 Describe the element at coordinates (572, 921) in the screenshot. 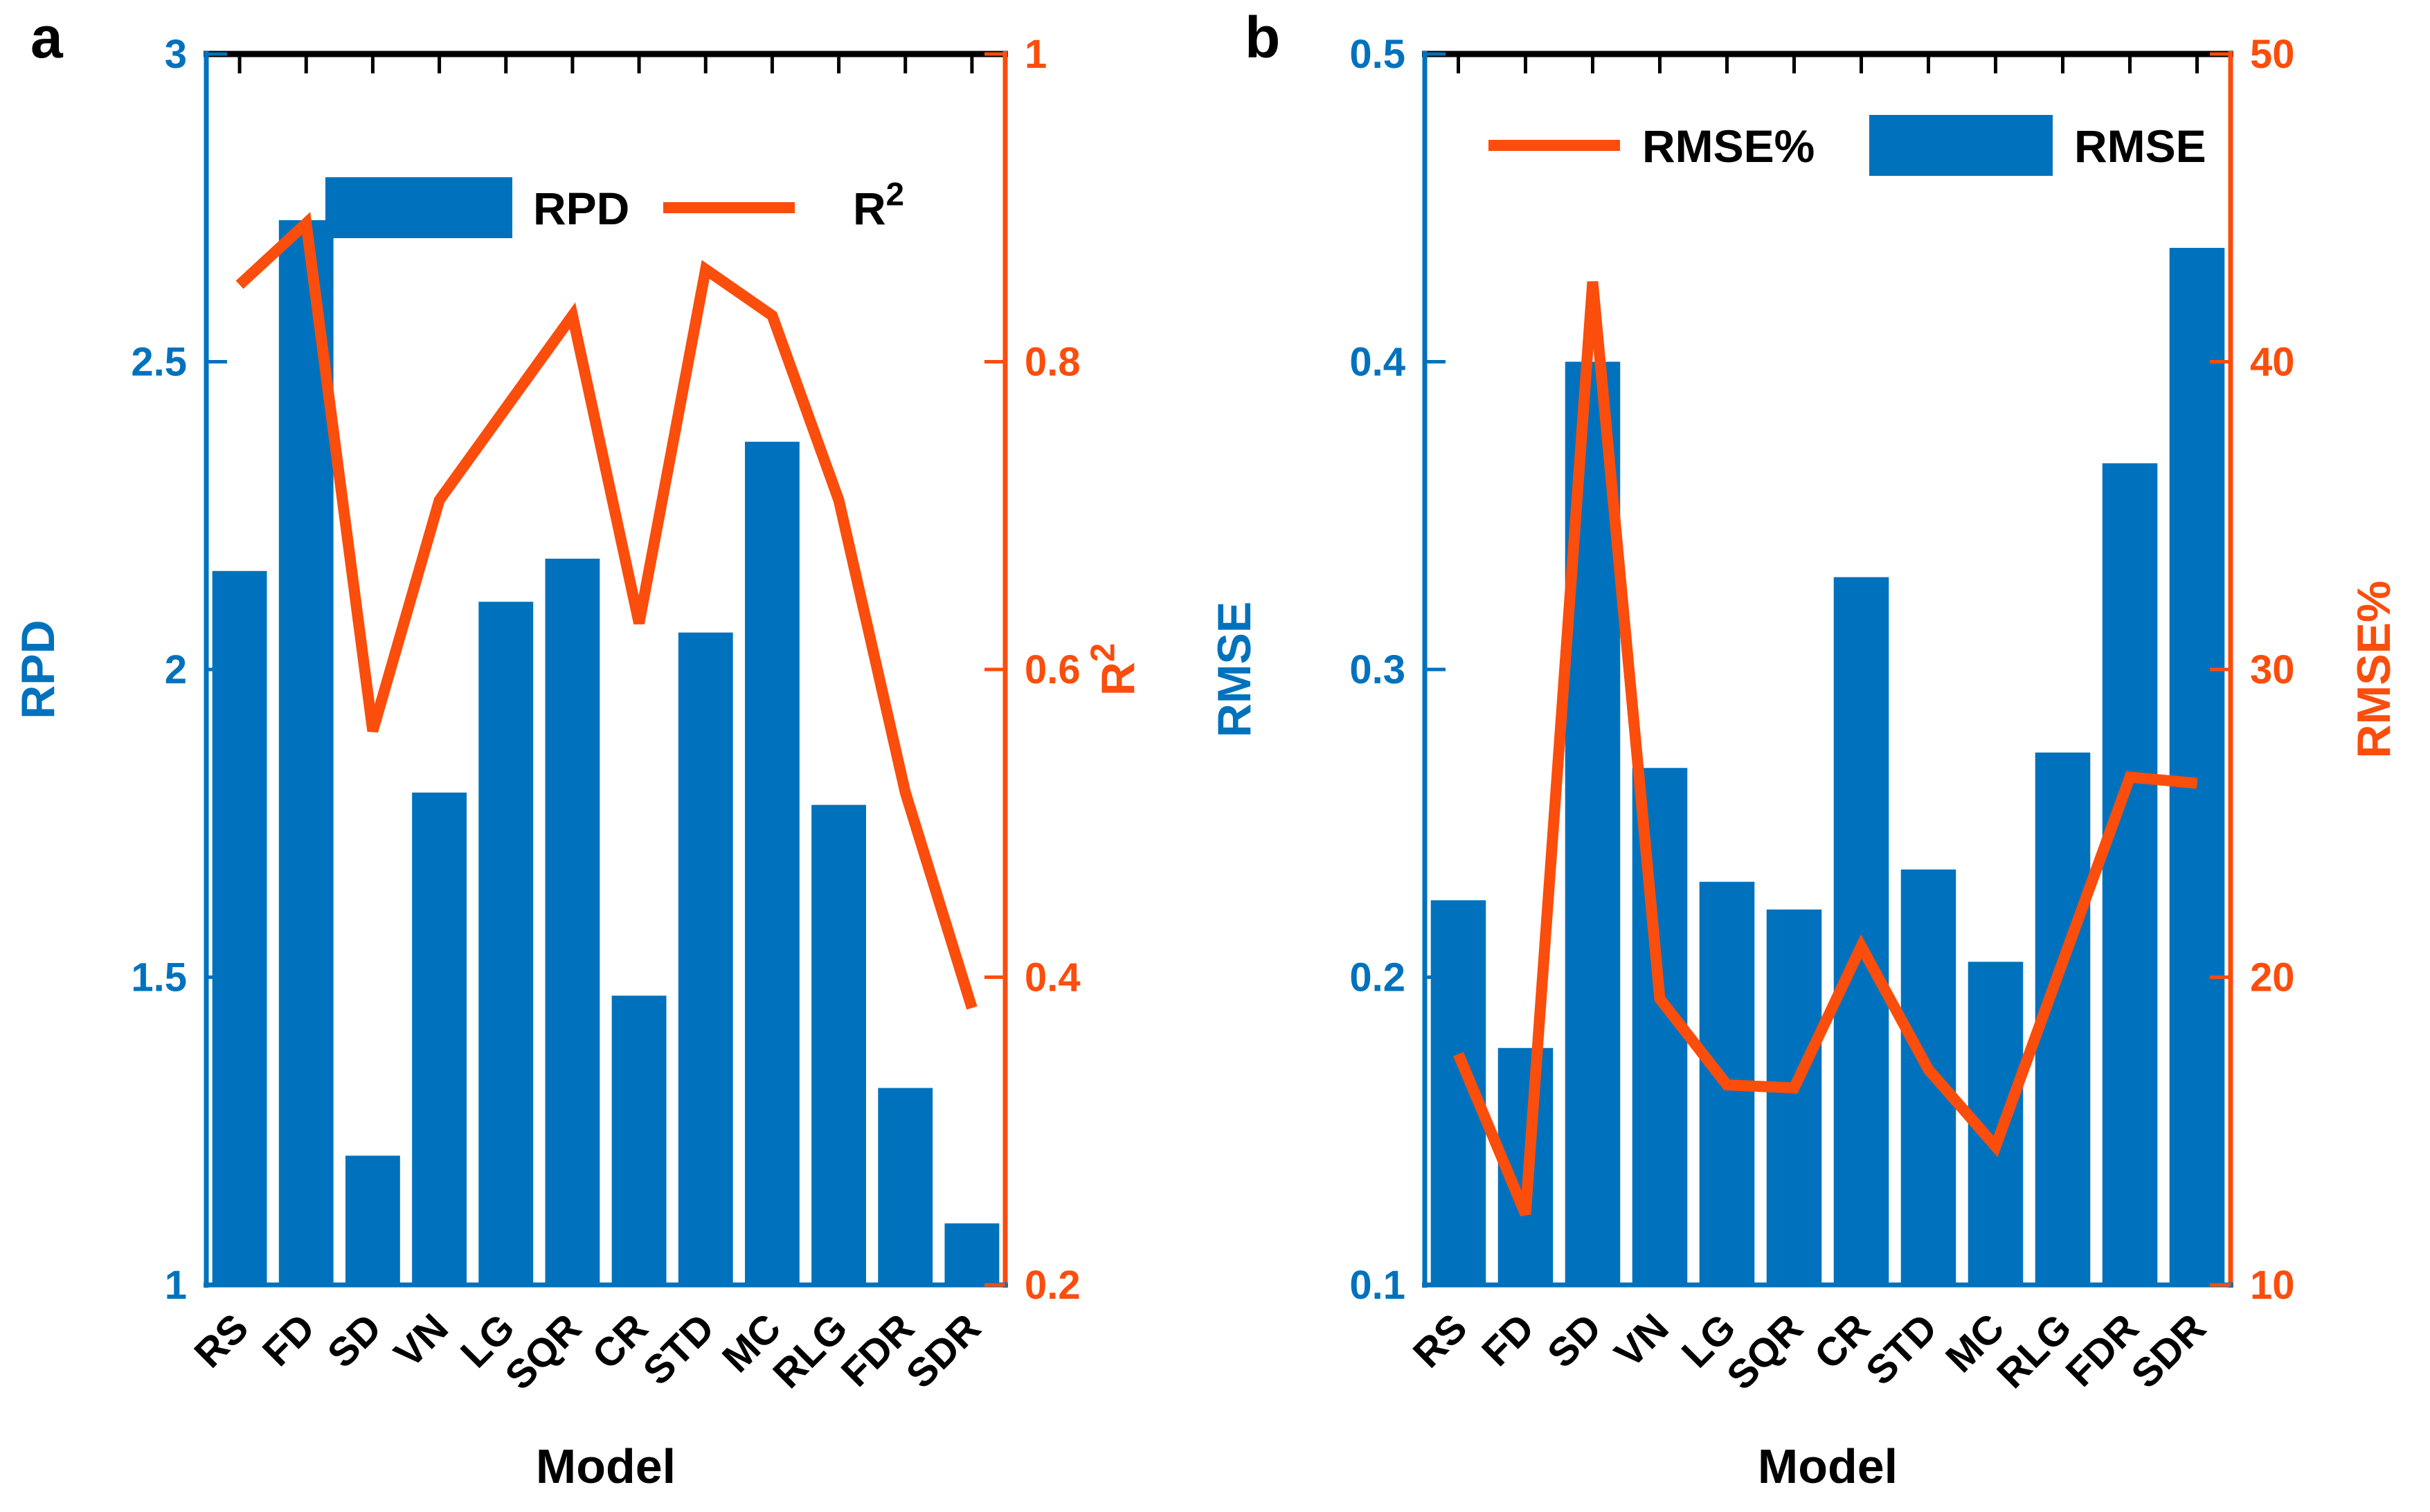

I see `bar-SQR-RPD` at that location.